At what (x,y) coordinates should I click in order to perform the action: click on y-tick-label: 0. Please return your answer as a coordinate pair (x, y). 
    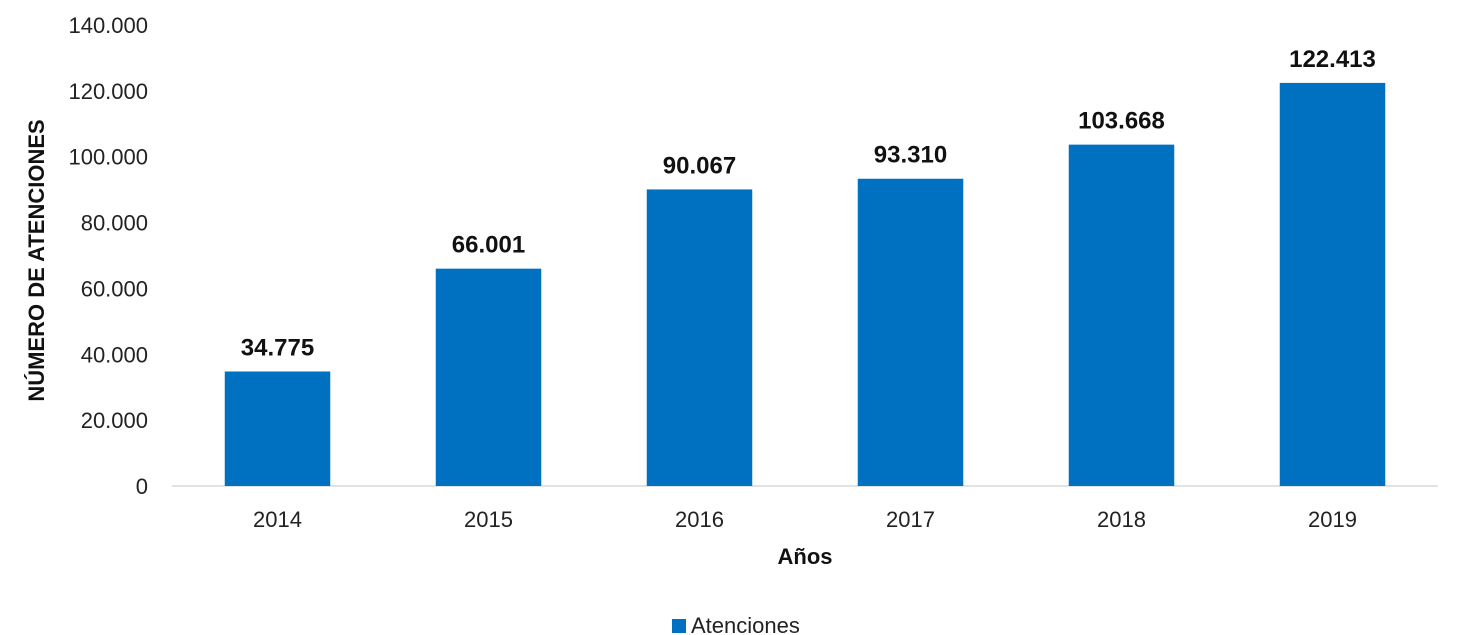
    Looking at the image, I should click on (142, 486).